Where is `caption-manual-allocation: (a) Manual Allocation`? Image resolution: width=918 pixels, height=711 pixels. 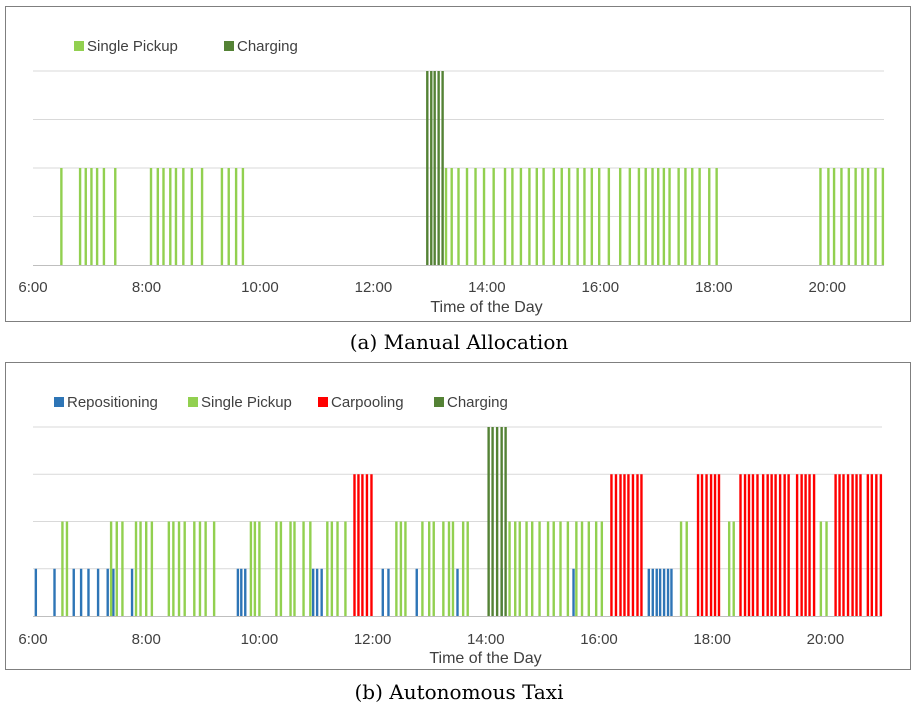
caption-manual-allocation: (a) Manual Allocation is located at coordinates (459, 342).